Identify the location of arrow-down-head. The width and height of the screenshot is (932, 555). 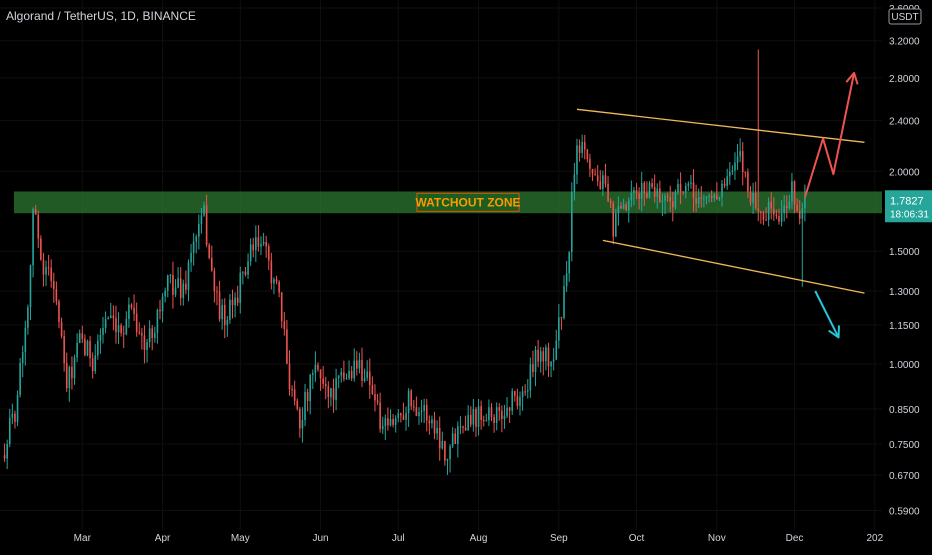
(834, 332).